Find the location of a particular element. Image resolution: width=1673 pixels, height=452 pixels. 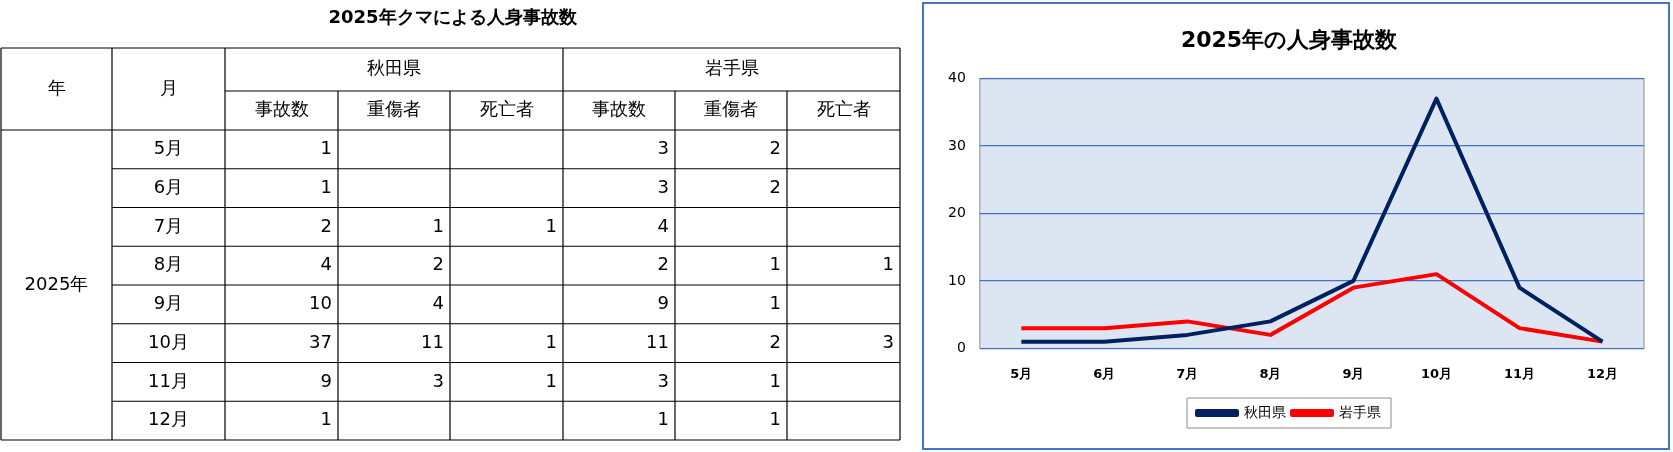

x-tick-label: 12月 is located at coordinates (1602, 373).